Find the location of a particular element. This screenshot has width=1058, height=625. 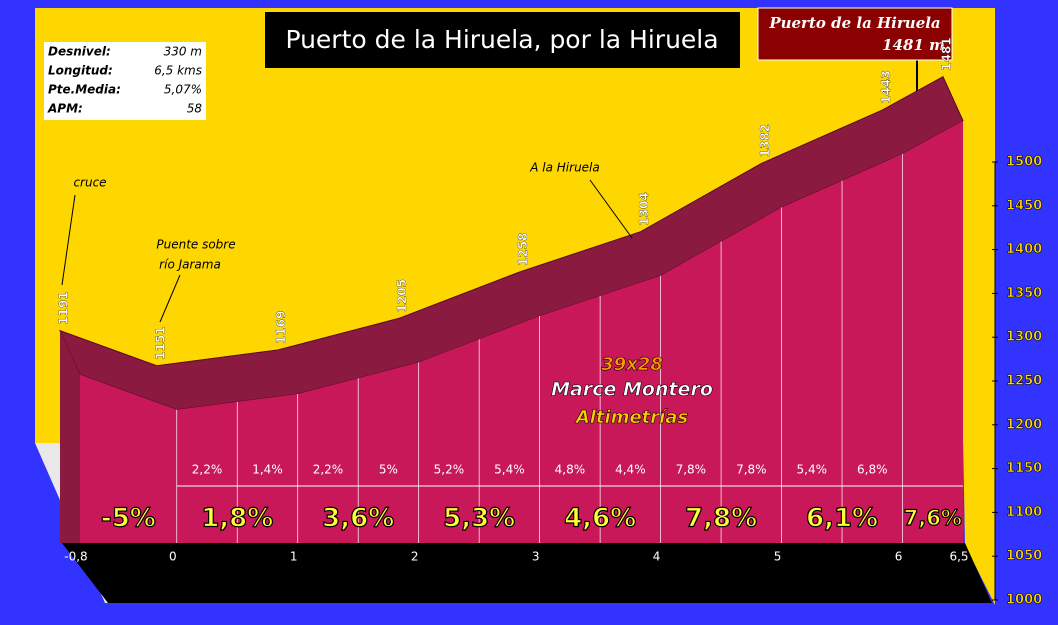

y-tick-label: 1300 is located at coordinates (1024, 337).